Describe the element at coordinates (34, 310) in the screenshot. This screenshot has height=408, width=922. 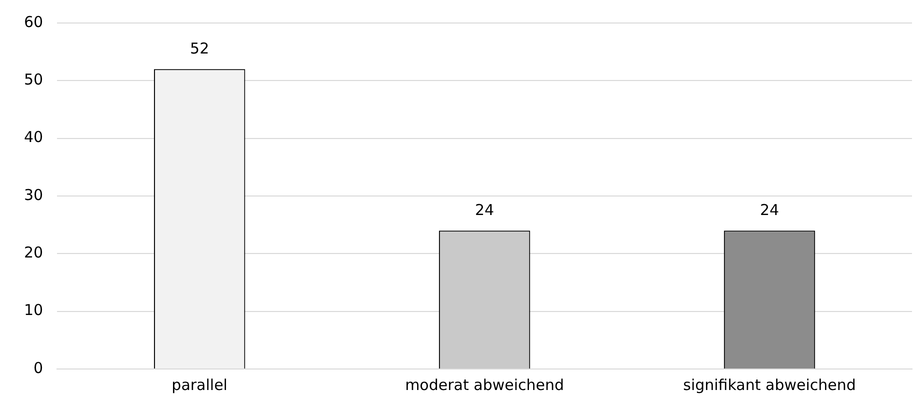
I see `y-tick-label: 10` at that location.